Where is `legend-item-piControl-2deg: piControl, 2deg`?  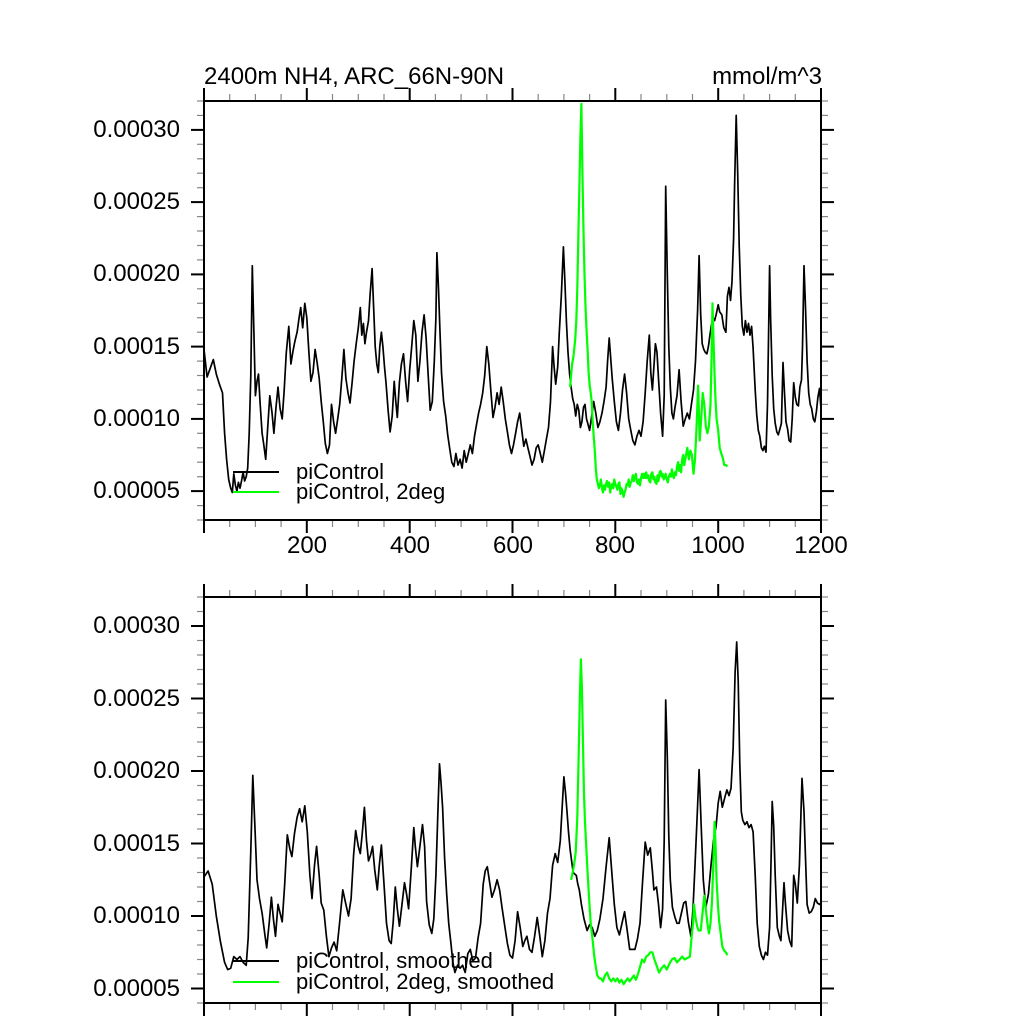 legend-item-piControl-2deg: piControl, 2deg is located at coordinates (339, 492).